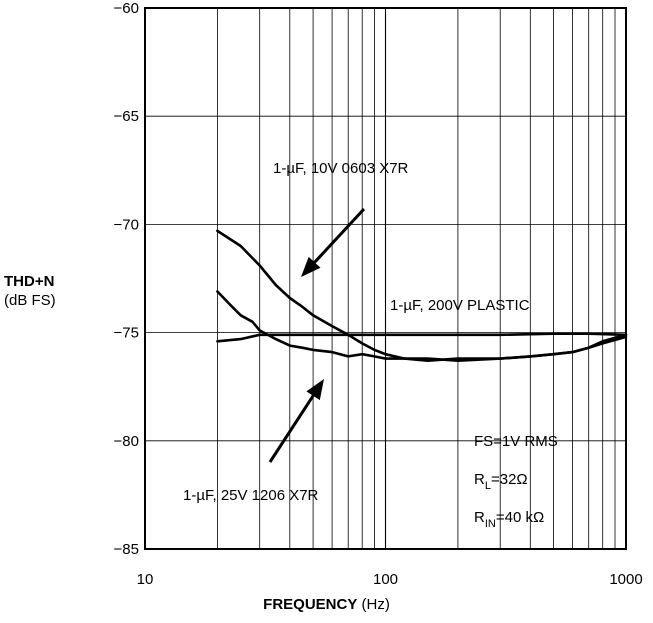 This screenshot has width=653, height=623. Describe the element at coordinates (341, 168) in the screenshot. I see `label-10v-x7r: 1-µF, 10V 0603 X7R` at that location.